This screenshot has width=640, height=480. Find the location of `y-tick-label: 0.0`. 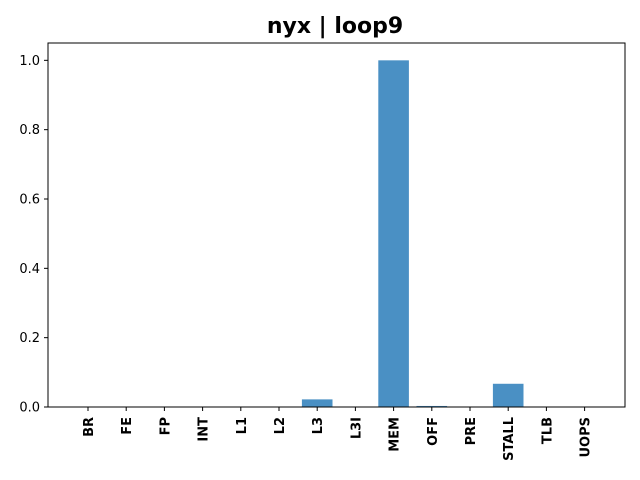

y-tick-label: 0.0 is located at coordinates (29, 408).